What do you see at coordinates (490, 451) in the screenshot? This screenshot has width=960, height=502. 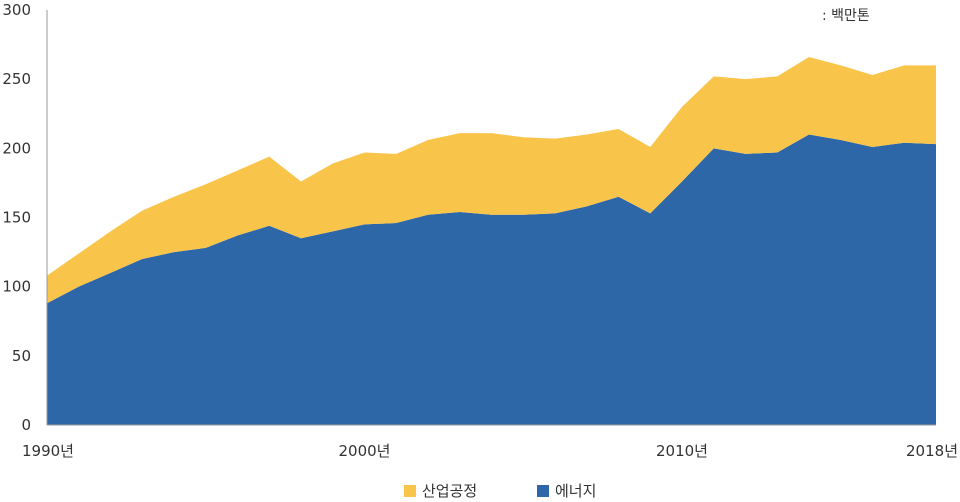 I see `x-axis-ticks: 1990년 2000년 2010년 2018년` at bounding box center [490, 451].